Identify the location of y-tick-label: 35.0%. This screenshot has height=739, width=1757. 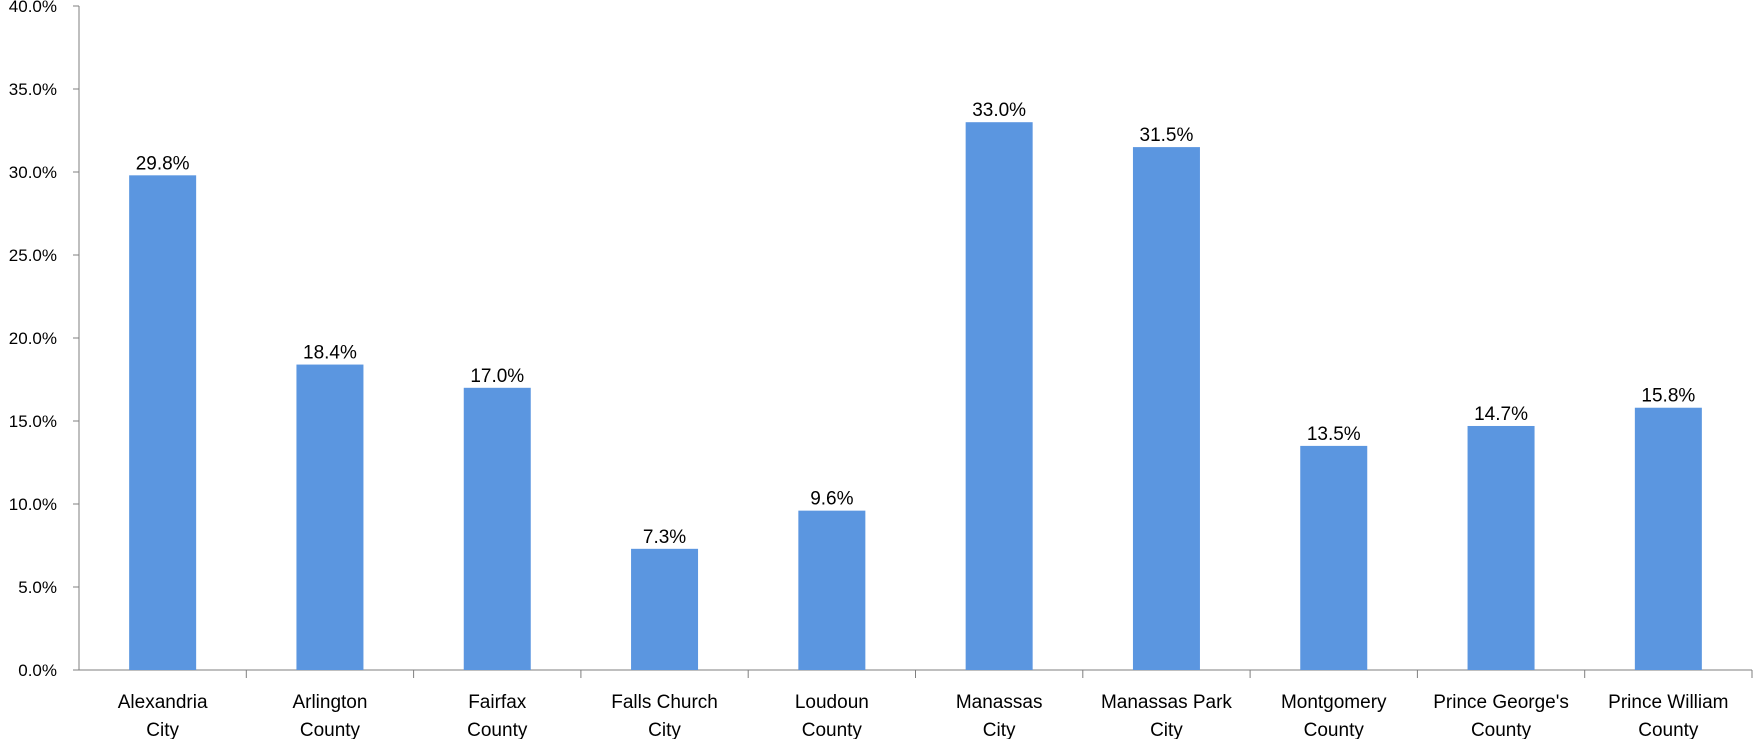
(33, 89).